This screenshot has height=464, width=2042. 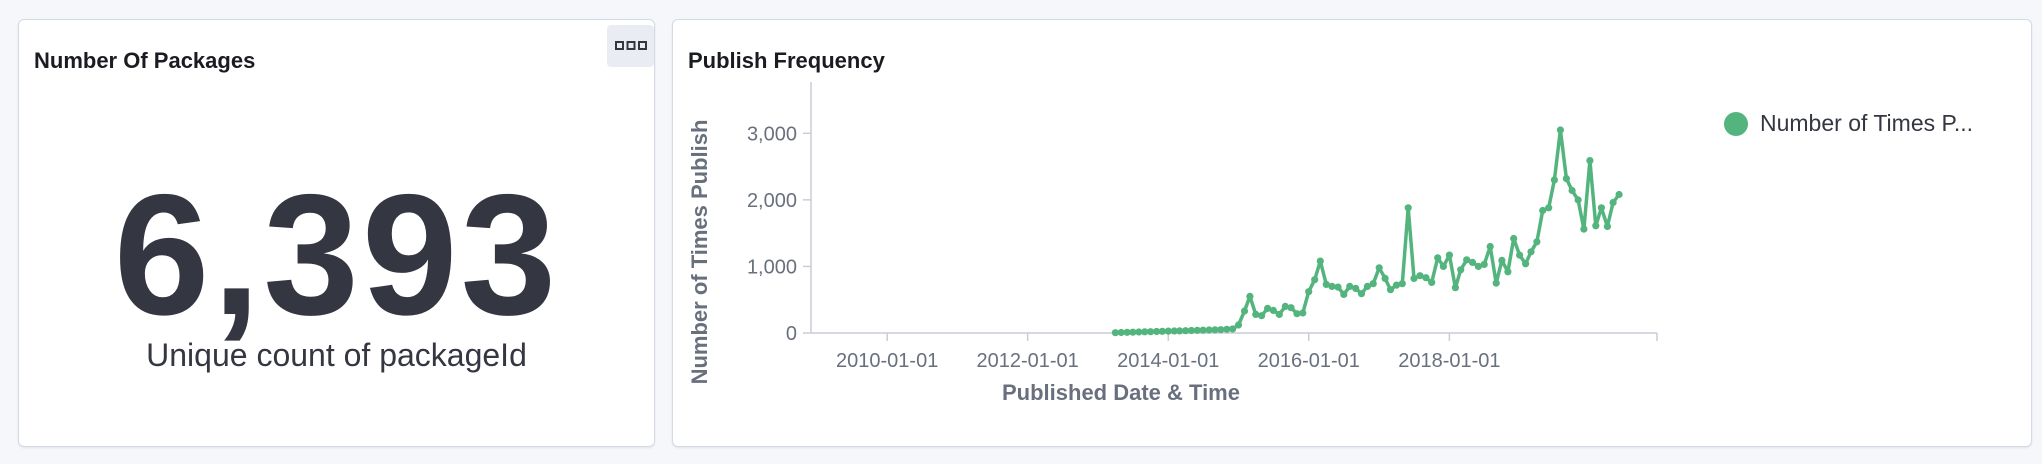 I want to click on x-tick-label: 2010-01-01, so click(x=887, y=361).